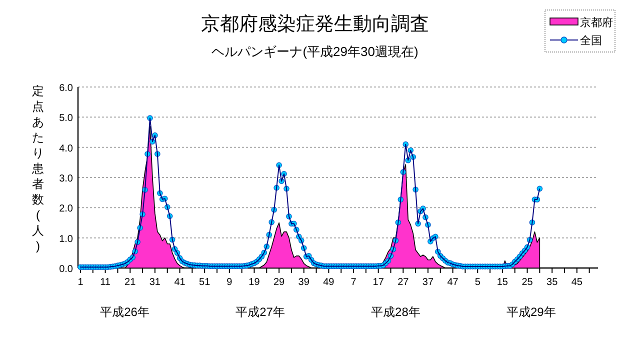 The height and width of the screenshot is (347, 631). I want to click on x-tick-label: 5, so click(477, 282).